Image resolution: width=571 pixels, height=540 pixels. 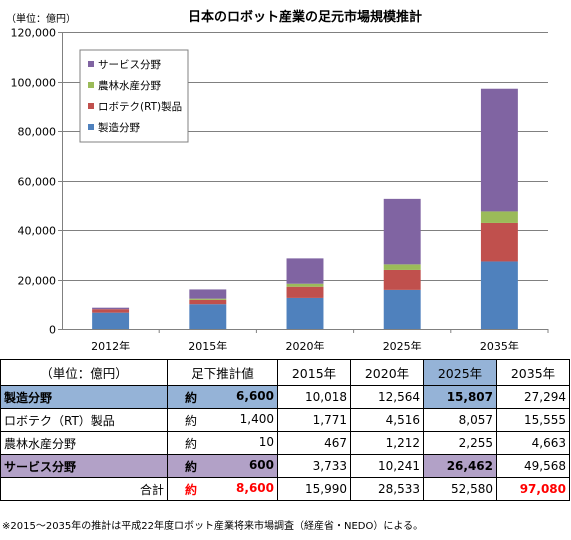 What do you see at coordinates (140, 106) in the screenshot?
I see `legend-label: ロボテク(RT)製品` at bounding box center [140, 106].